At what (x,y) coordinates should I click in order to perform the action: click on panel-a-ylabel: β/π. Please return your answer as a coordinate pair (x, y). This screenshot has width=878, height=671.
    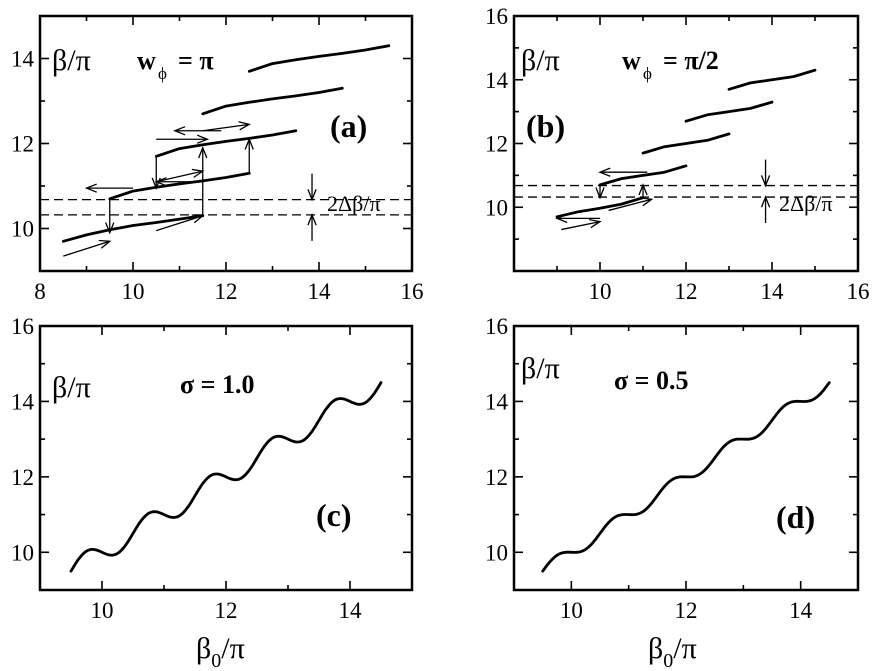
    Looking at the image, I should click on (71, 60).